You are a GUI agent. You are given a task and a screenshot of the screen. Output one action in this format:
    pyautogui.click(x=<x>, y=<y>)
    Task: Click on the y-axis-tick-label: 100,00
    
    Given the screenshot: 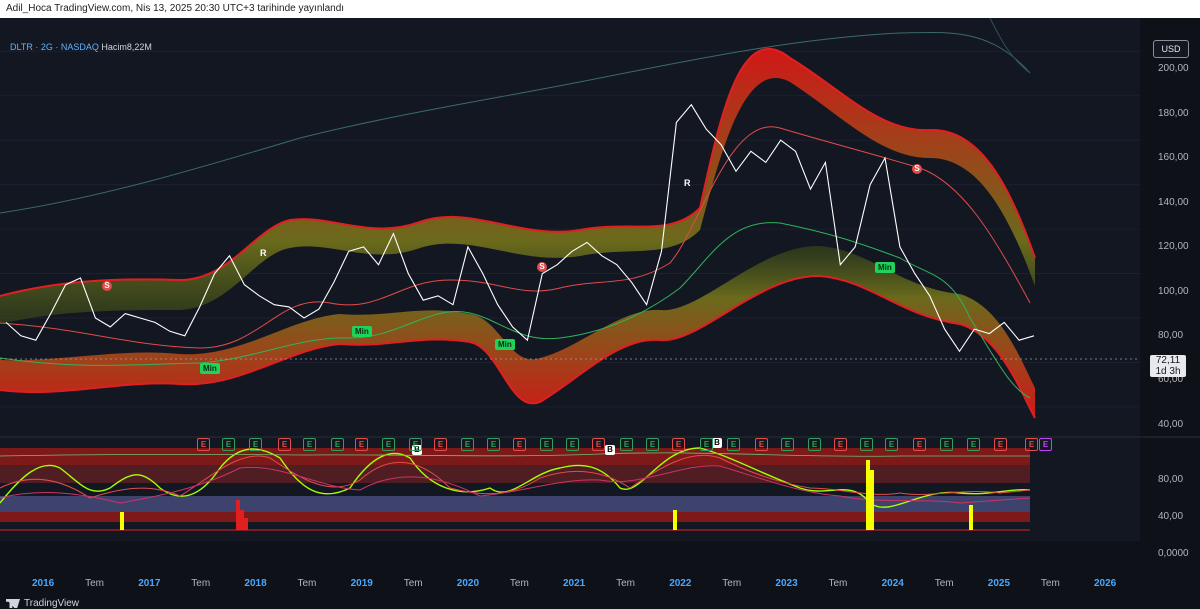 What is the action you would take?
    pyautogui.click(x=1173, y=291)
    